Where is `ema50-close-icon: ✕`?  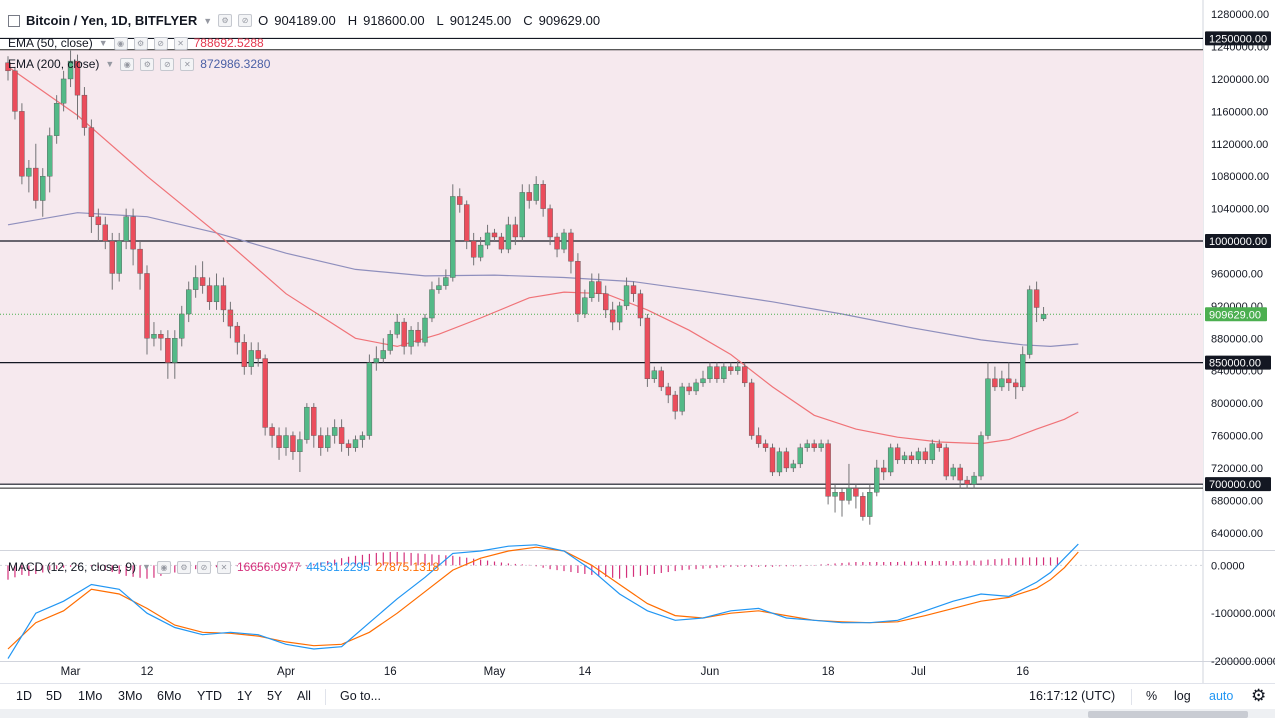 ema50-close-icon: ✕ is located at coordinates (180, 43).